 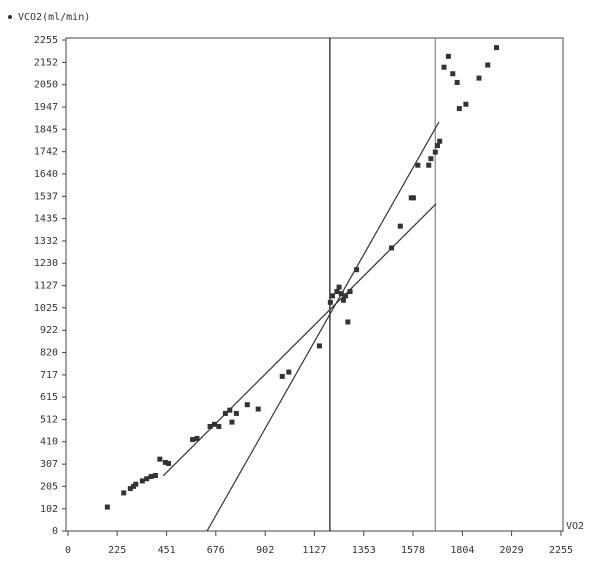 I want to click on x-tick-label: 0, so click(x=68, y=550).